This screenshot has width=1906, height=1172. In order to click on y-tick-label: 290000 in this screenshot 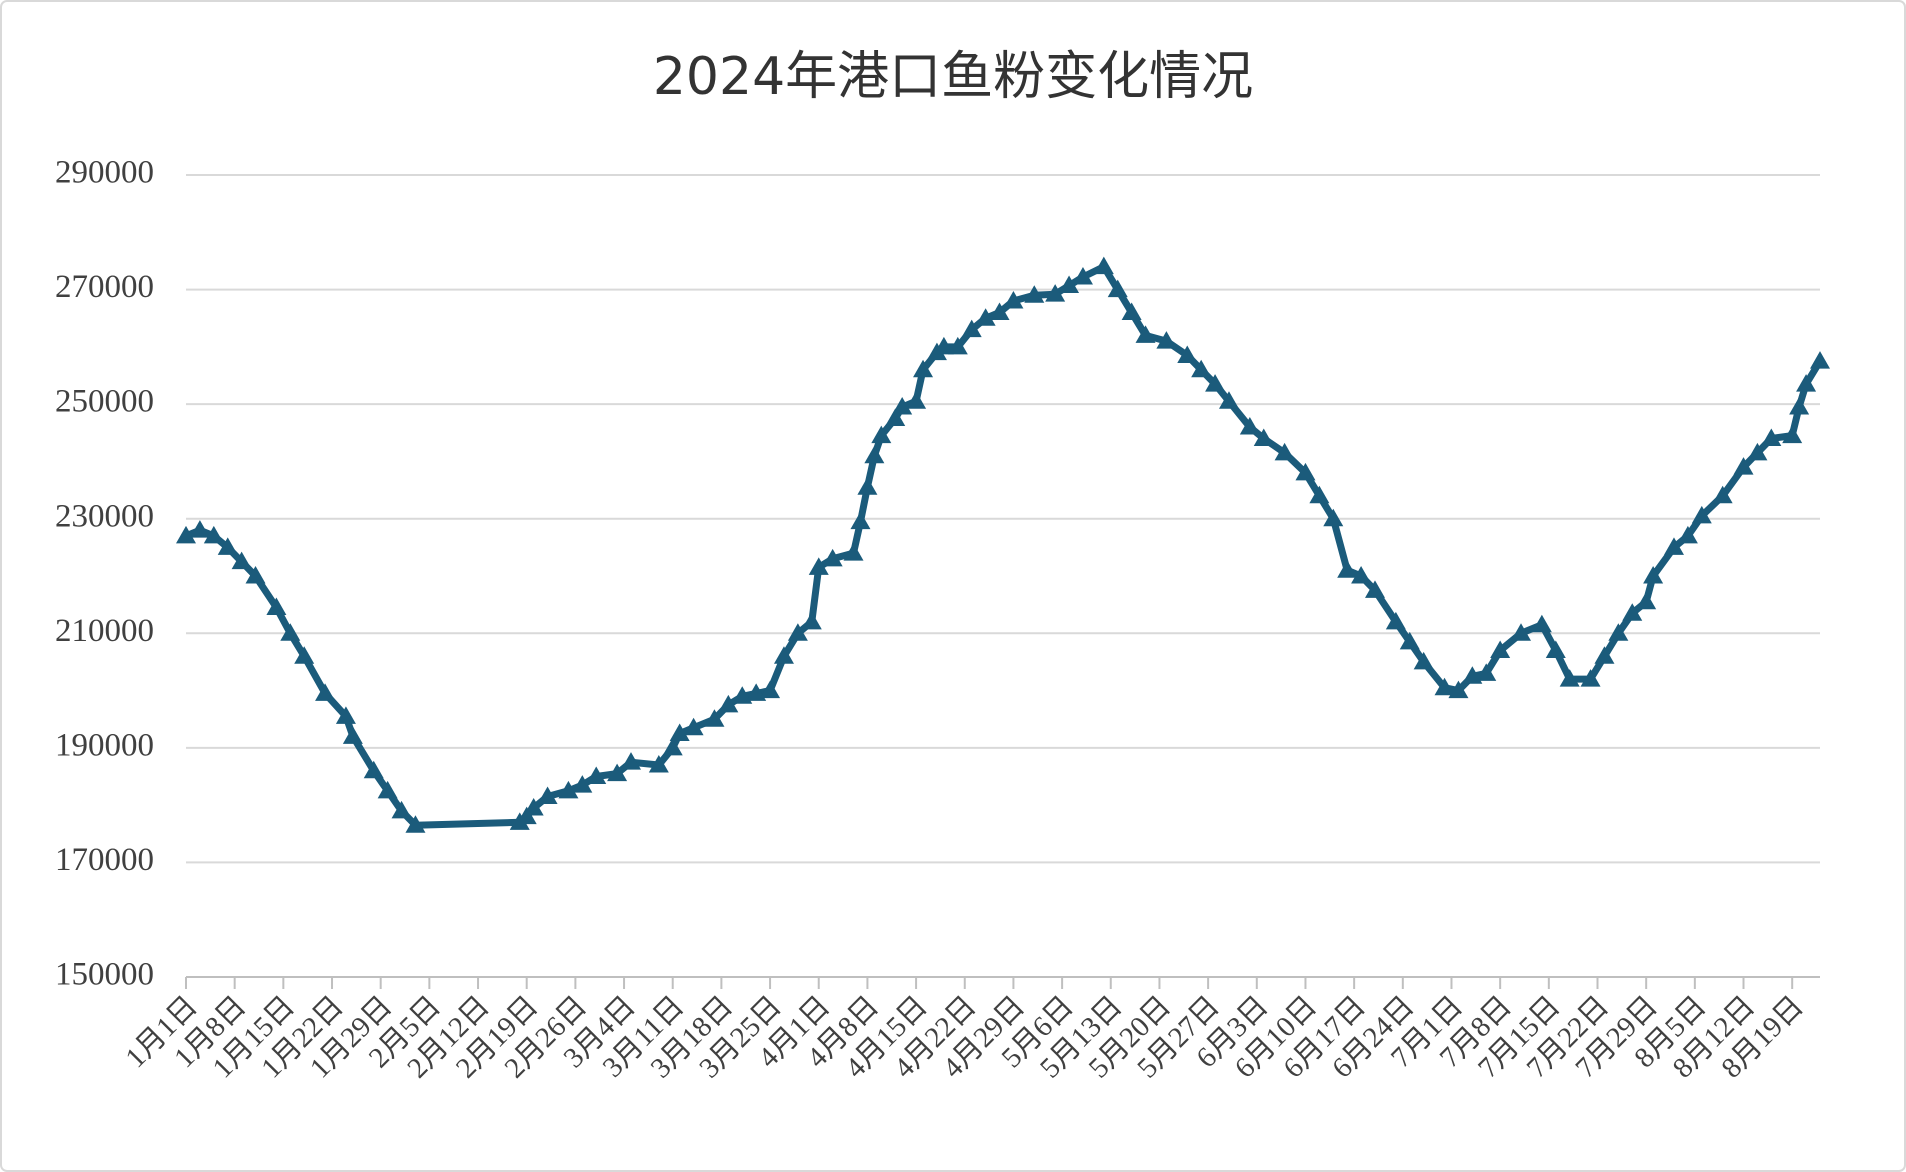, I will do `click(104, 173)`.